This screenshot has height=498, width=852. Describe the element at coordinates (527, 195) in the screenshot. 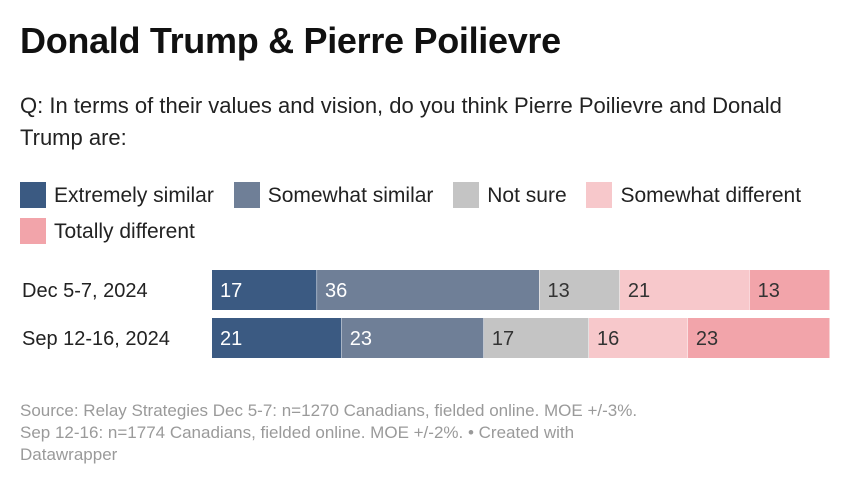

I see `legend-label: Not sure` at that location.